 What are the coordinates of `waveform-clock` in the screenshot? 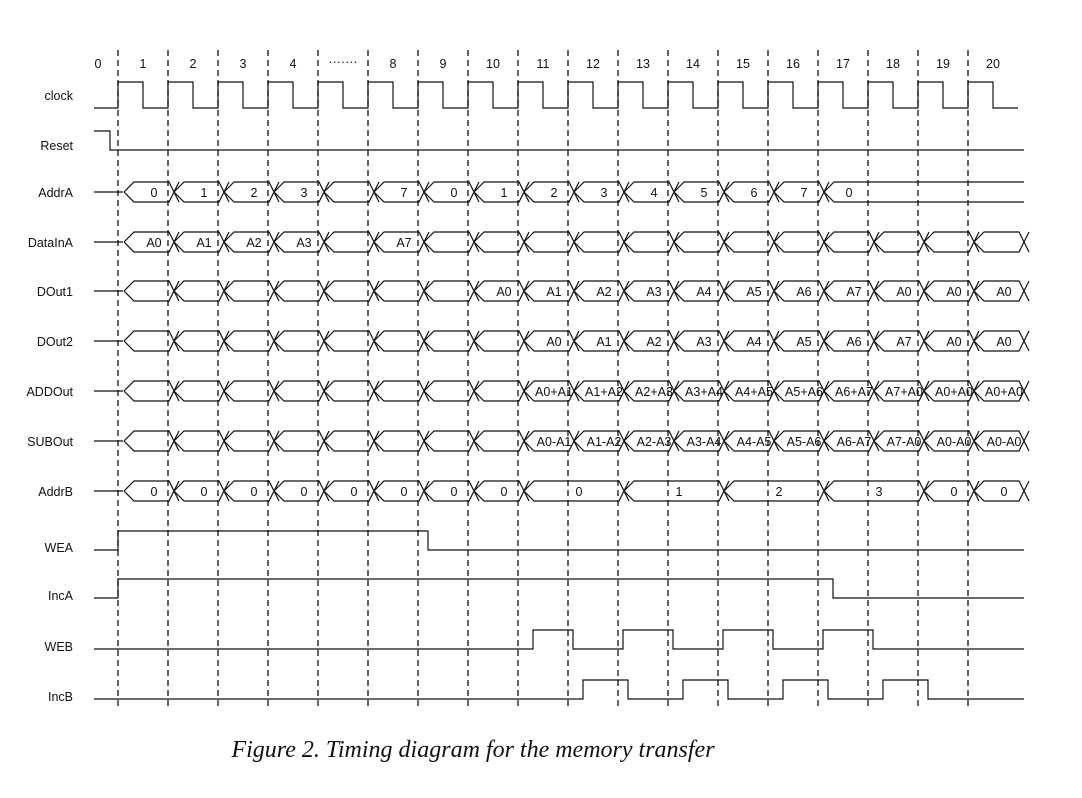 It's located at (556, 95).